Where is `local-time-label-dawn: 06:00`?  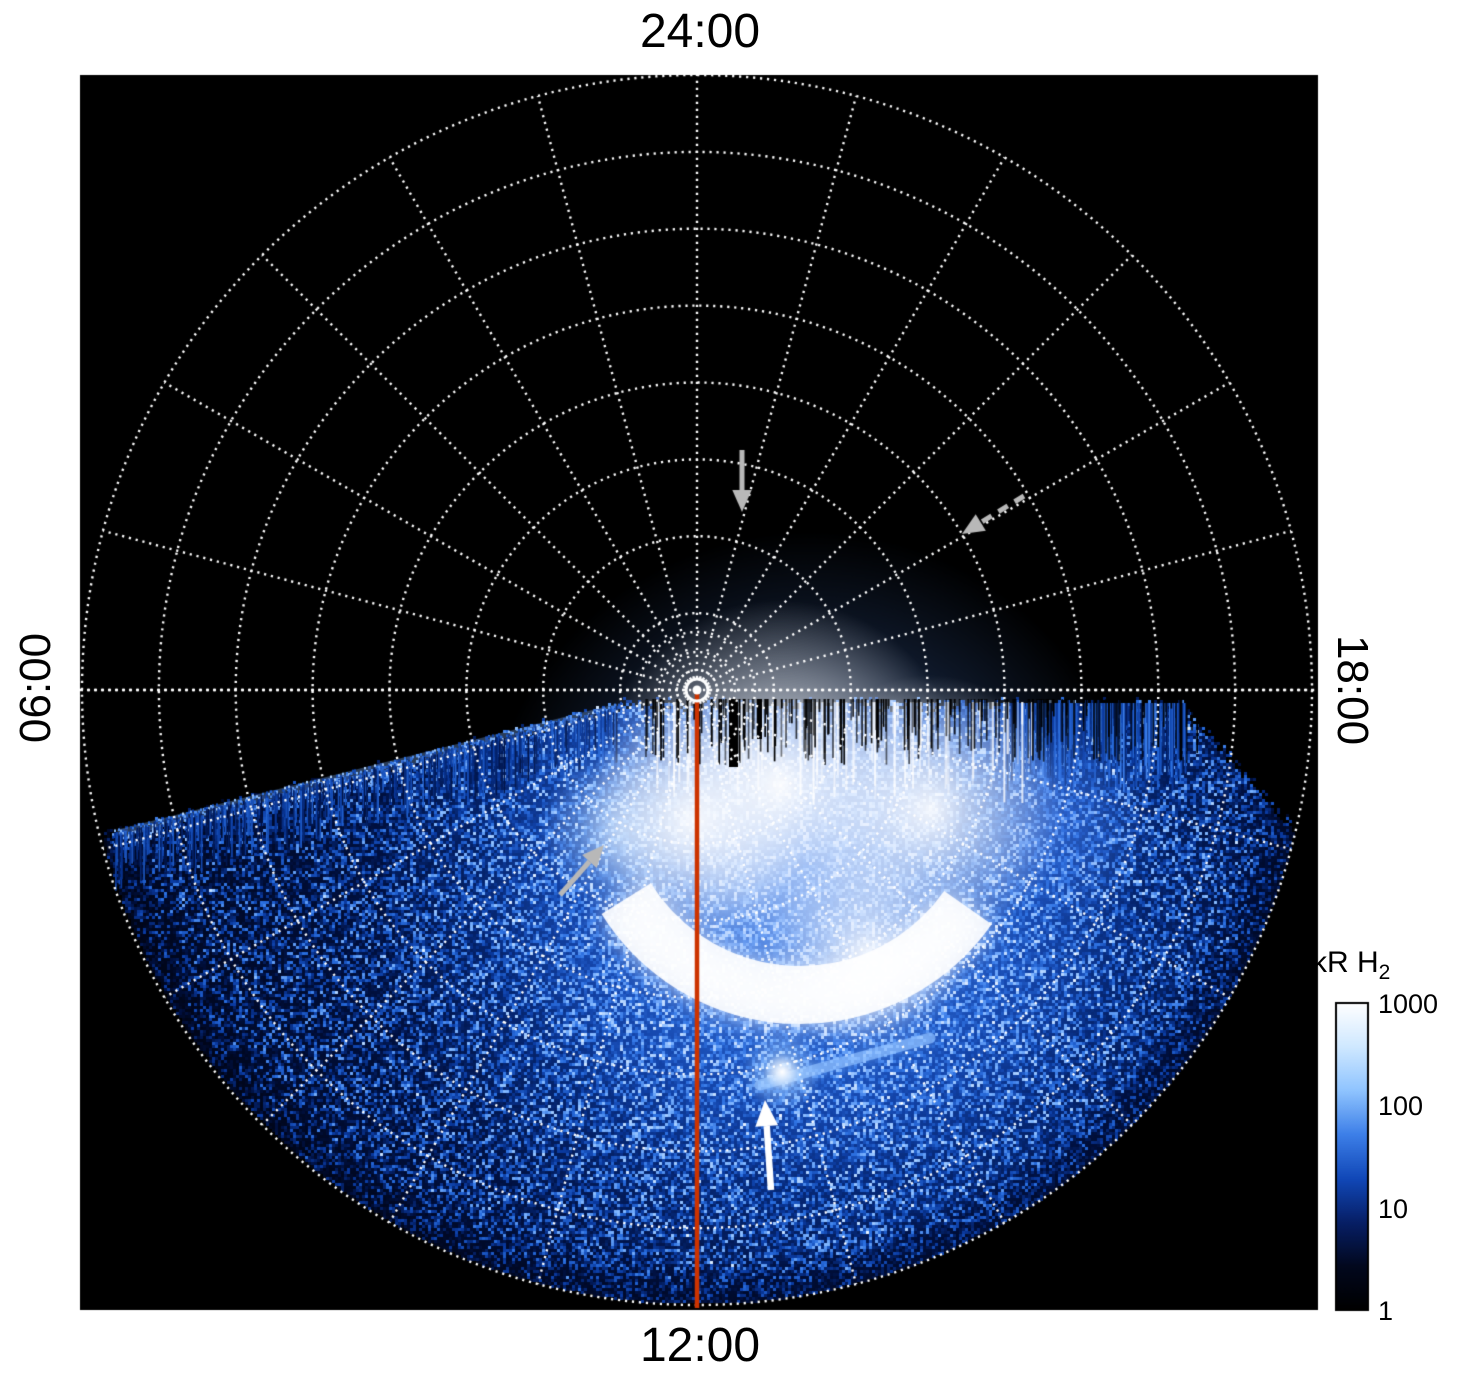
local-time-label-dawn: 06:00 is located at coordinates (35, 688).